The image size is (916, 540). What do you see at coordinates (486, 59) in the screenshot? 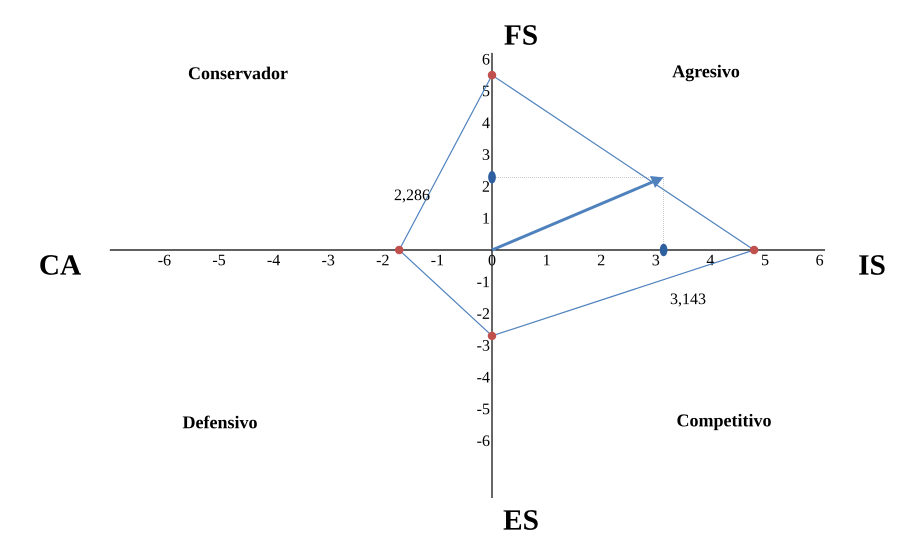
I see `y-tick-label: 6` at bounding box center [486, 59].